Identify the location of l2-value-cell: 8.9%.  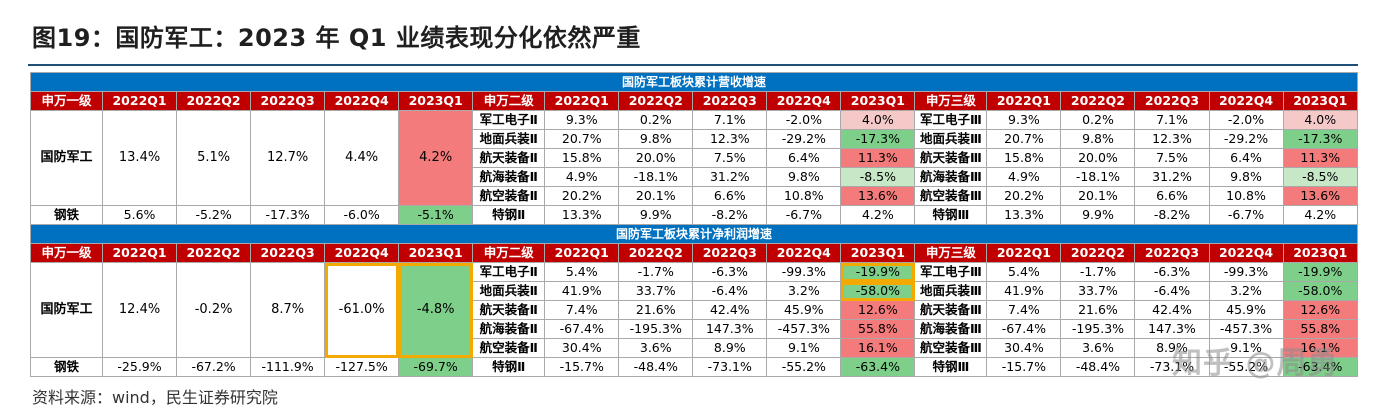
(730, 348).